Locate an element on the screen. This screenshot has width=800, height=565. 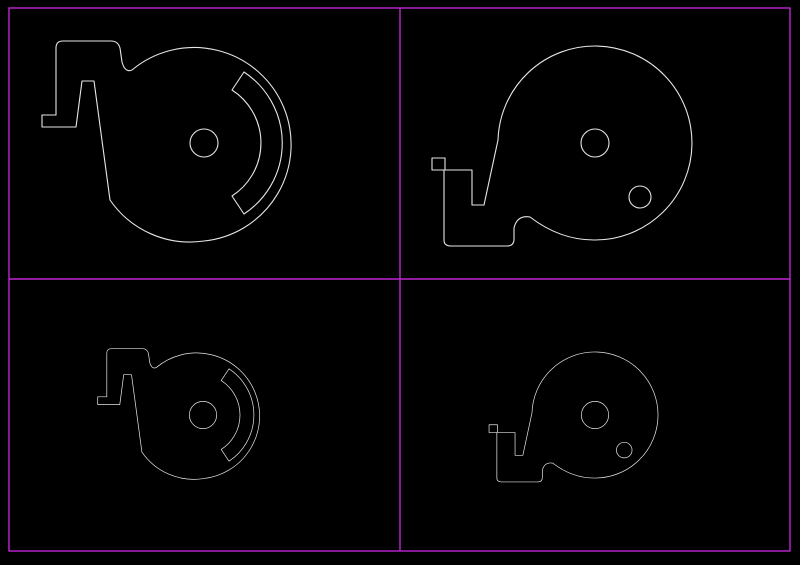
cam-offset-hole-bottom-right is located at coordinates (573, 417).